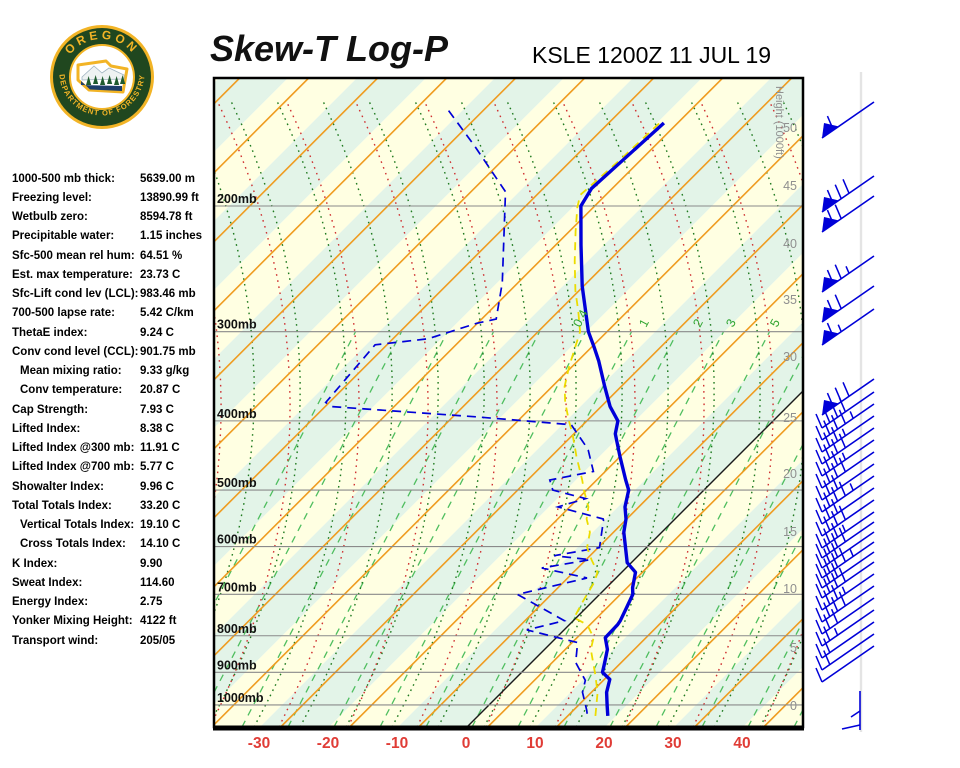 The image size is (960, 768). I want to click on index-value: 5.77 C, so click(157, 467).